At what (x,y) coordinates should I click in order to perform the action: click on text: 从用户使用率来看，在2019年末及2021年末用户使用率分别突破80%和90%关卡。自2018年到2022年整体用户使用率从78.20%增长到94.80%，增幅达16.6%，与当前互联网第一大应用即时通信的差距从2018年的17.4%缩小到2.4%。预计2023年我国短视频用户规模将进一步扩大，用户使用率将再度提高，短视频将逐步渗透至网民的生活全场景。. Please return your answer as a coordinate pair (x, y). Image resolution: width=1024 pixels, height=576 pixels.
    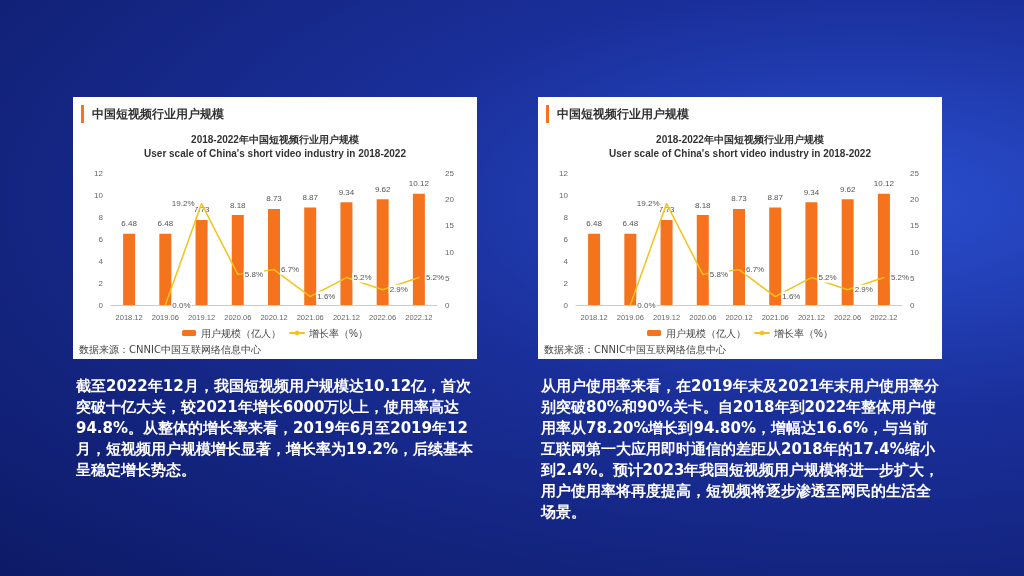
    Looking at the image, I should click on (741, 449).